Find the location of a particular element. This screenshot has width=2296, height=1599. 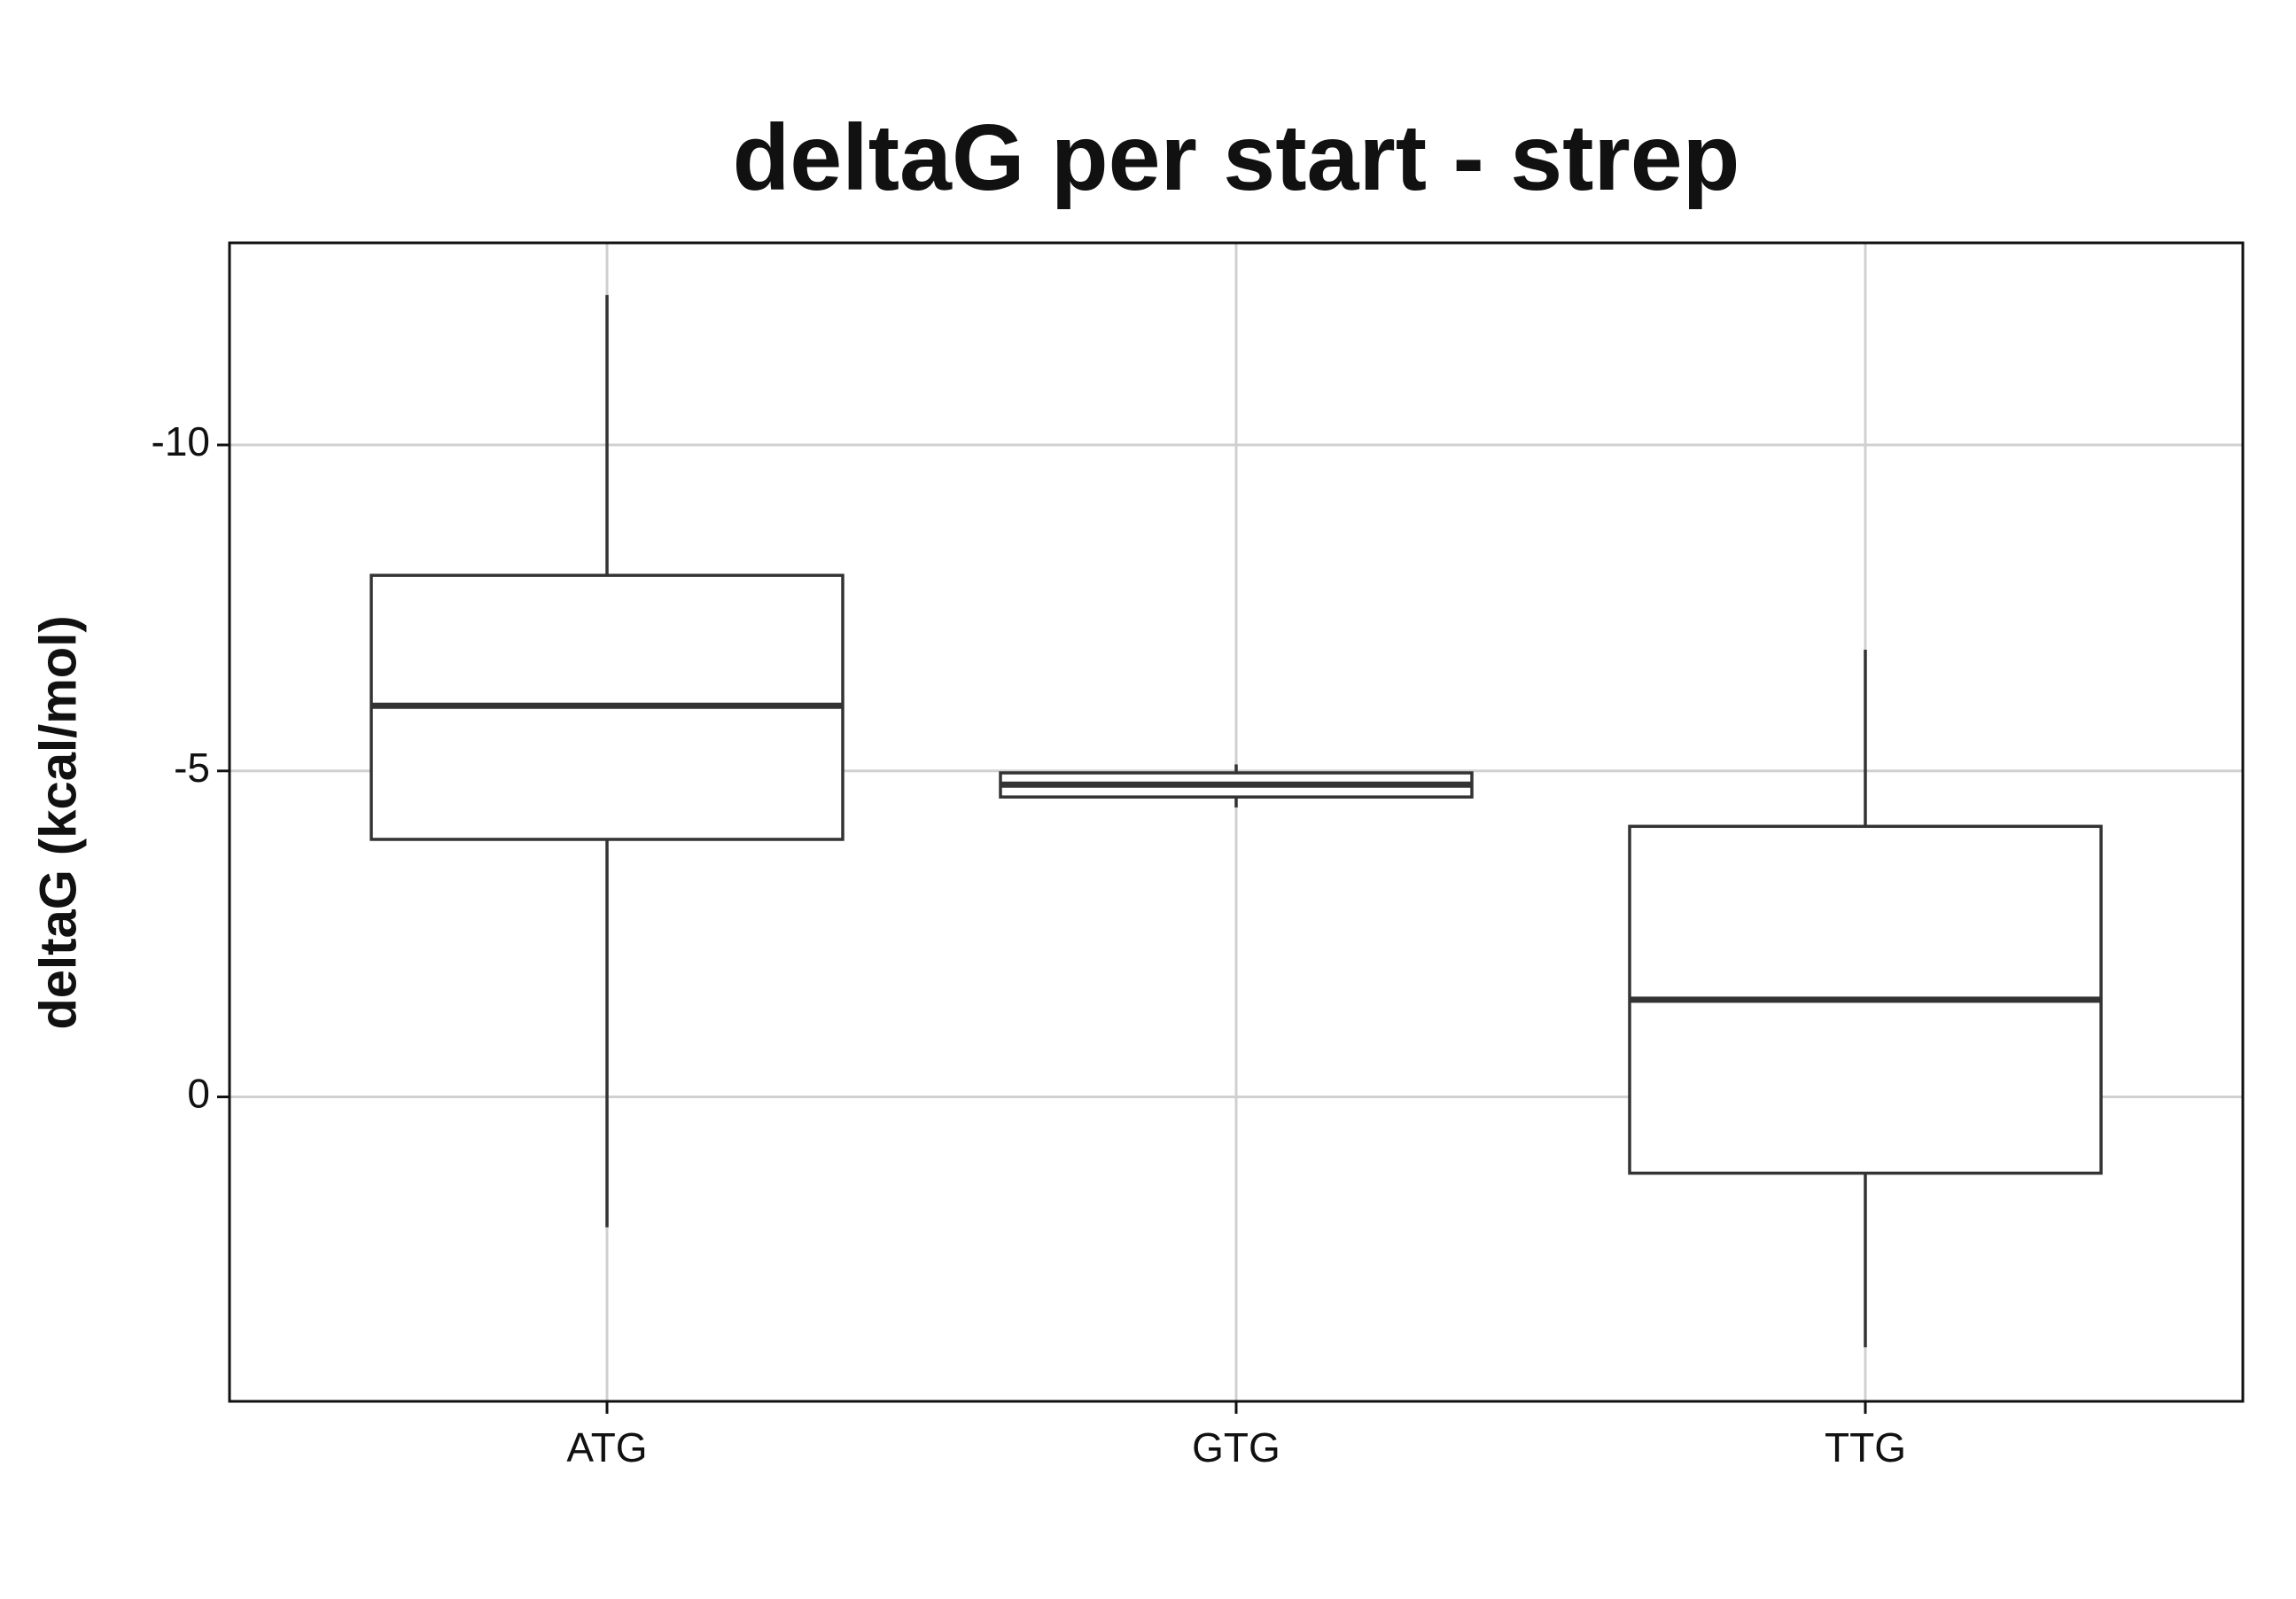

y-axis-label: deltaG (kcal/mol) is located at coordinates (58, 822).